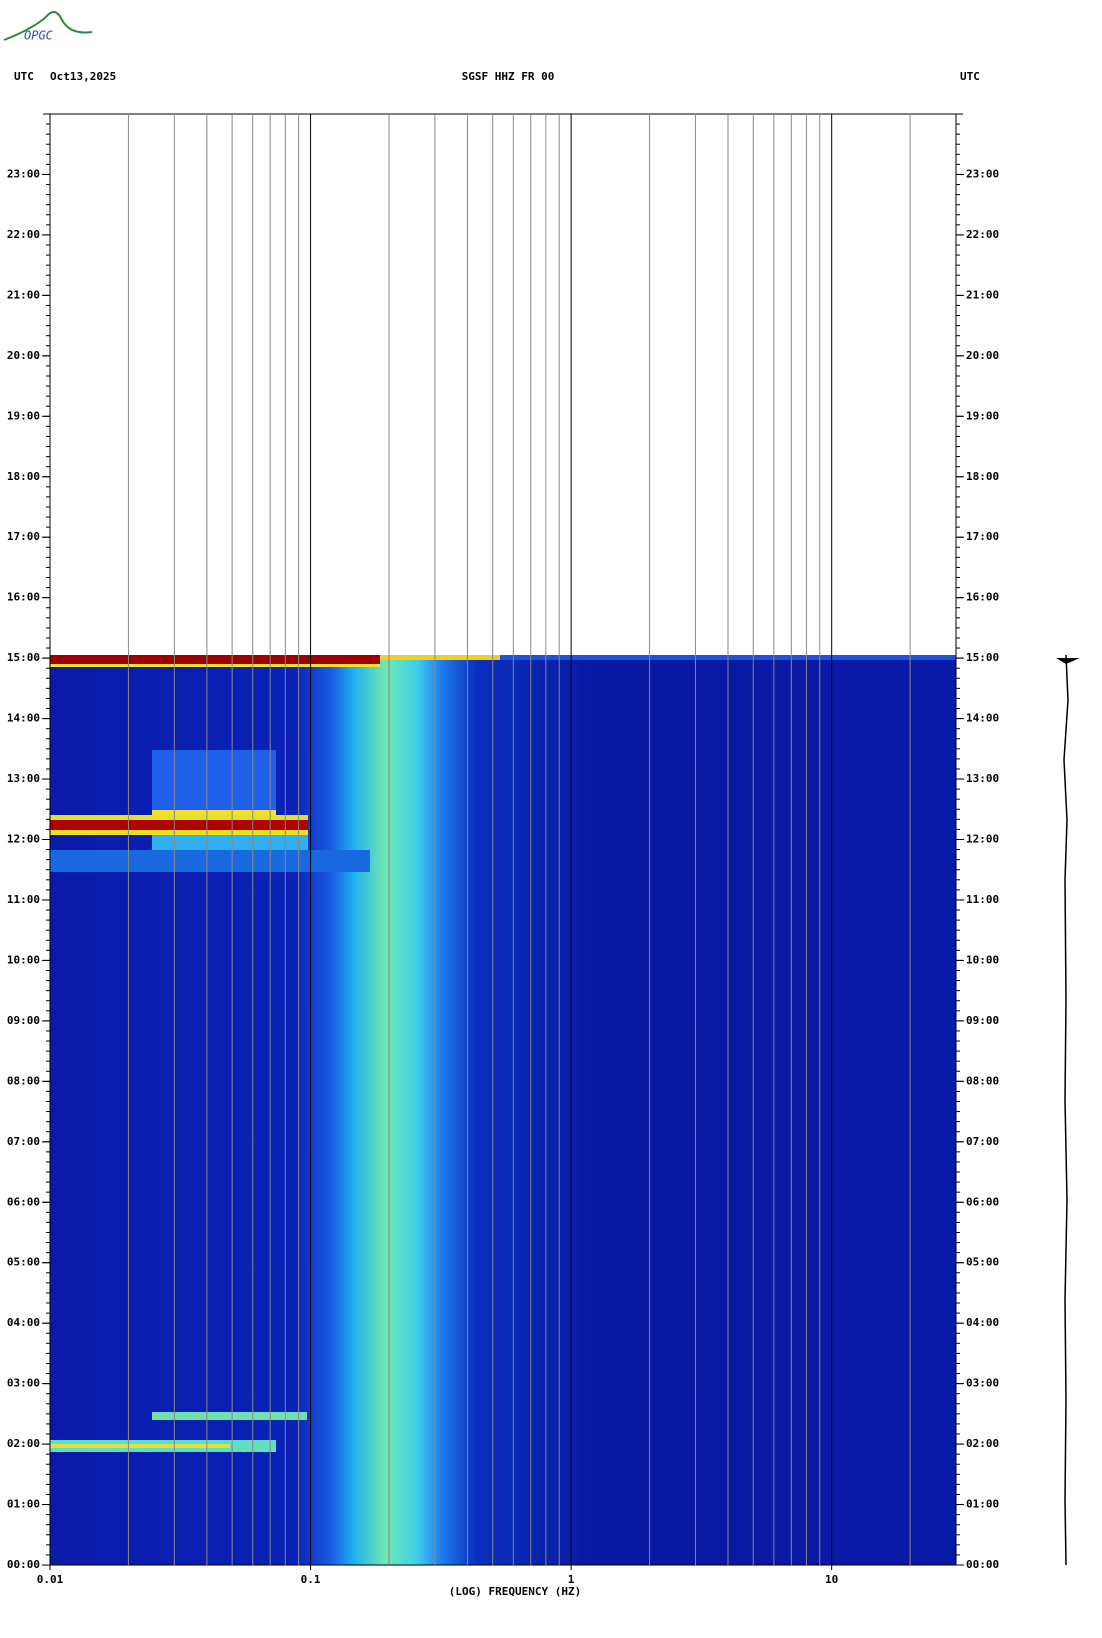  Describe the element at coordinates (311, 1579) in the screenshot. I see `x-tick-label: 0.1` at that location.